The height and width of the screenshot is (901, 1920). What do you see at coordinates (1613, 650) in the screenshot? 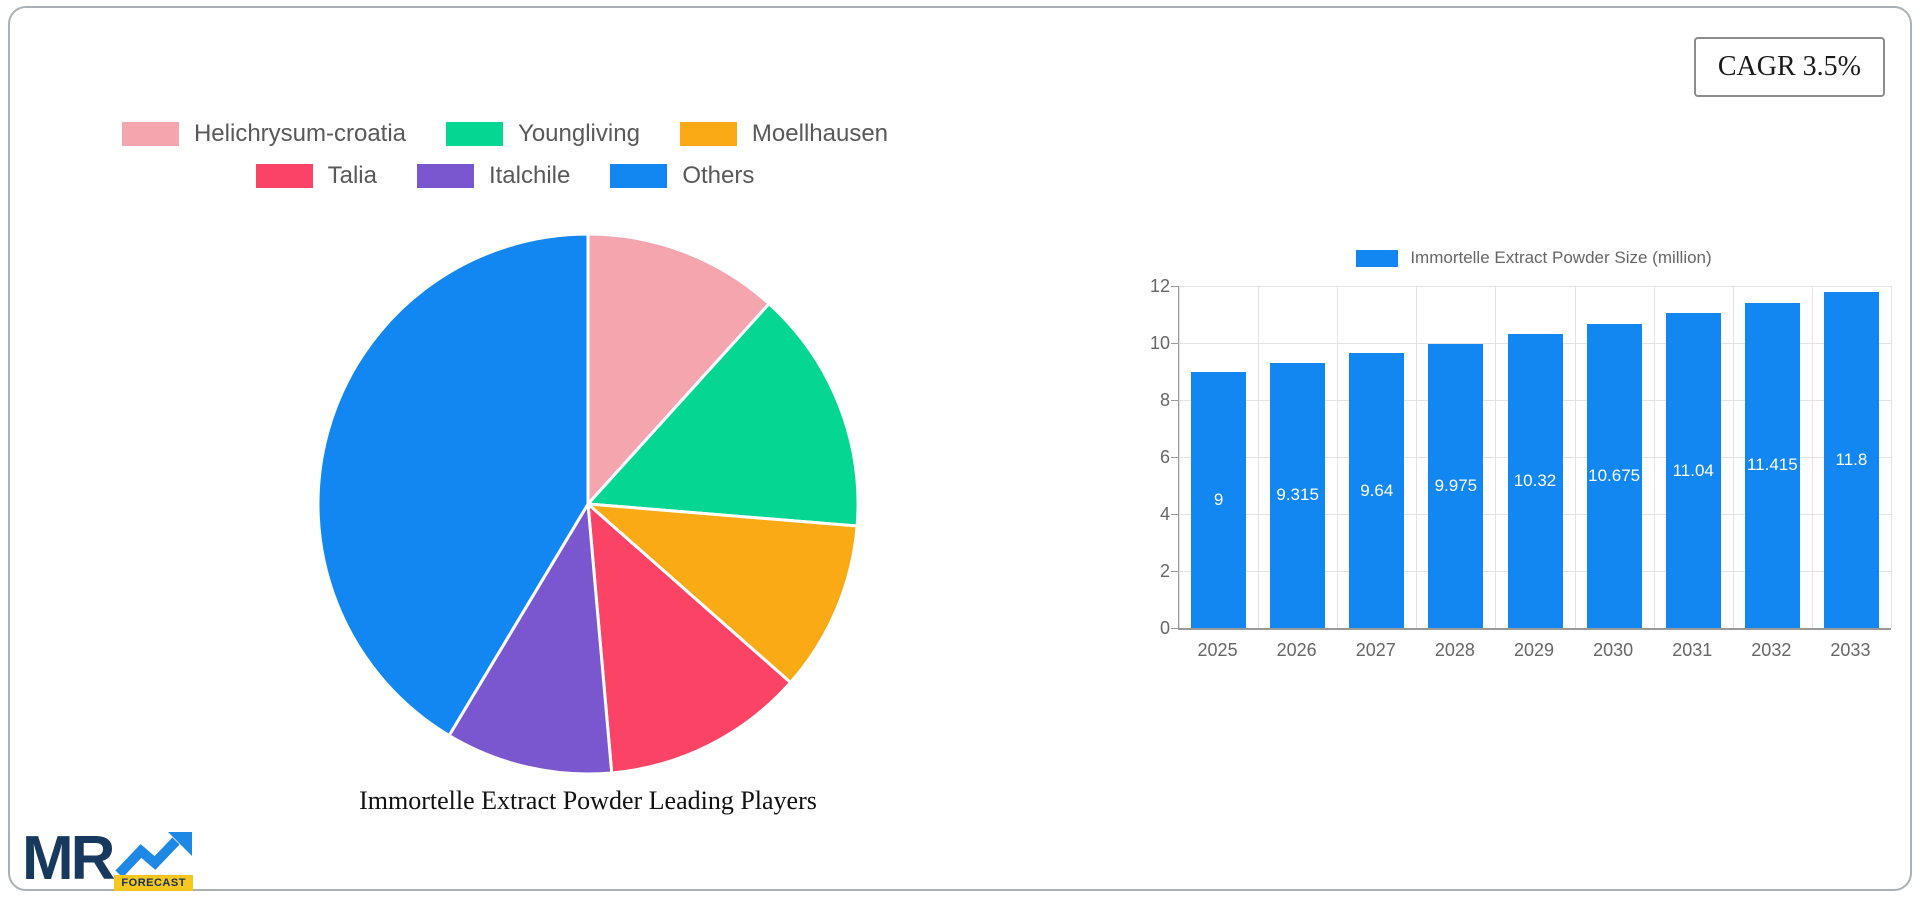
I see `x-axis-label: 2030` at bounding box center [1613, 650].